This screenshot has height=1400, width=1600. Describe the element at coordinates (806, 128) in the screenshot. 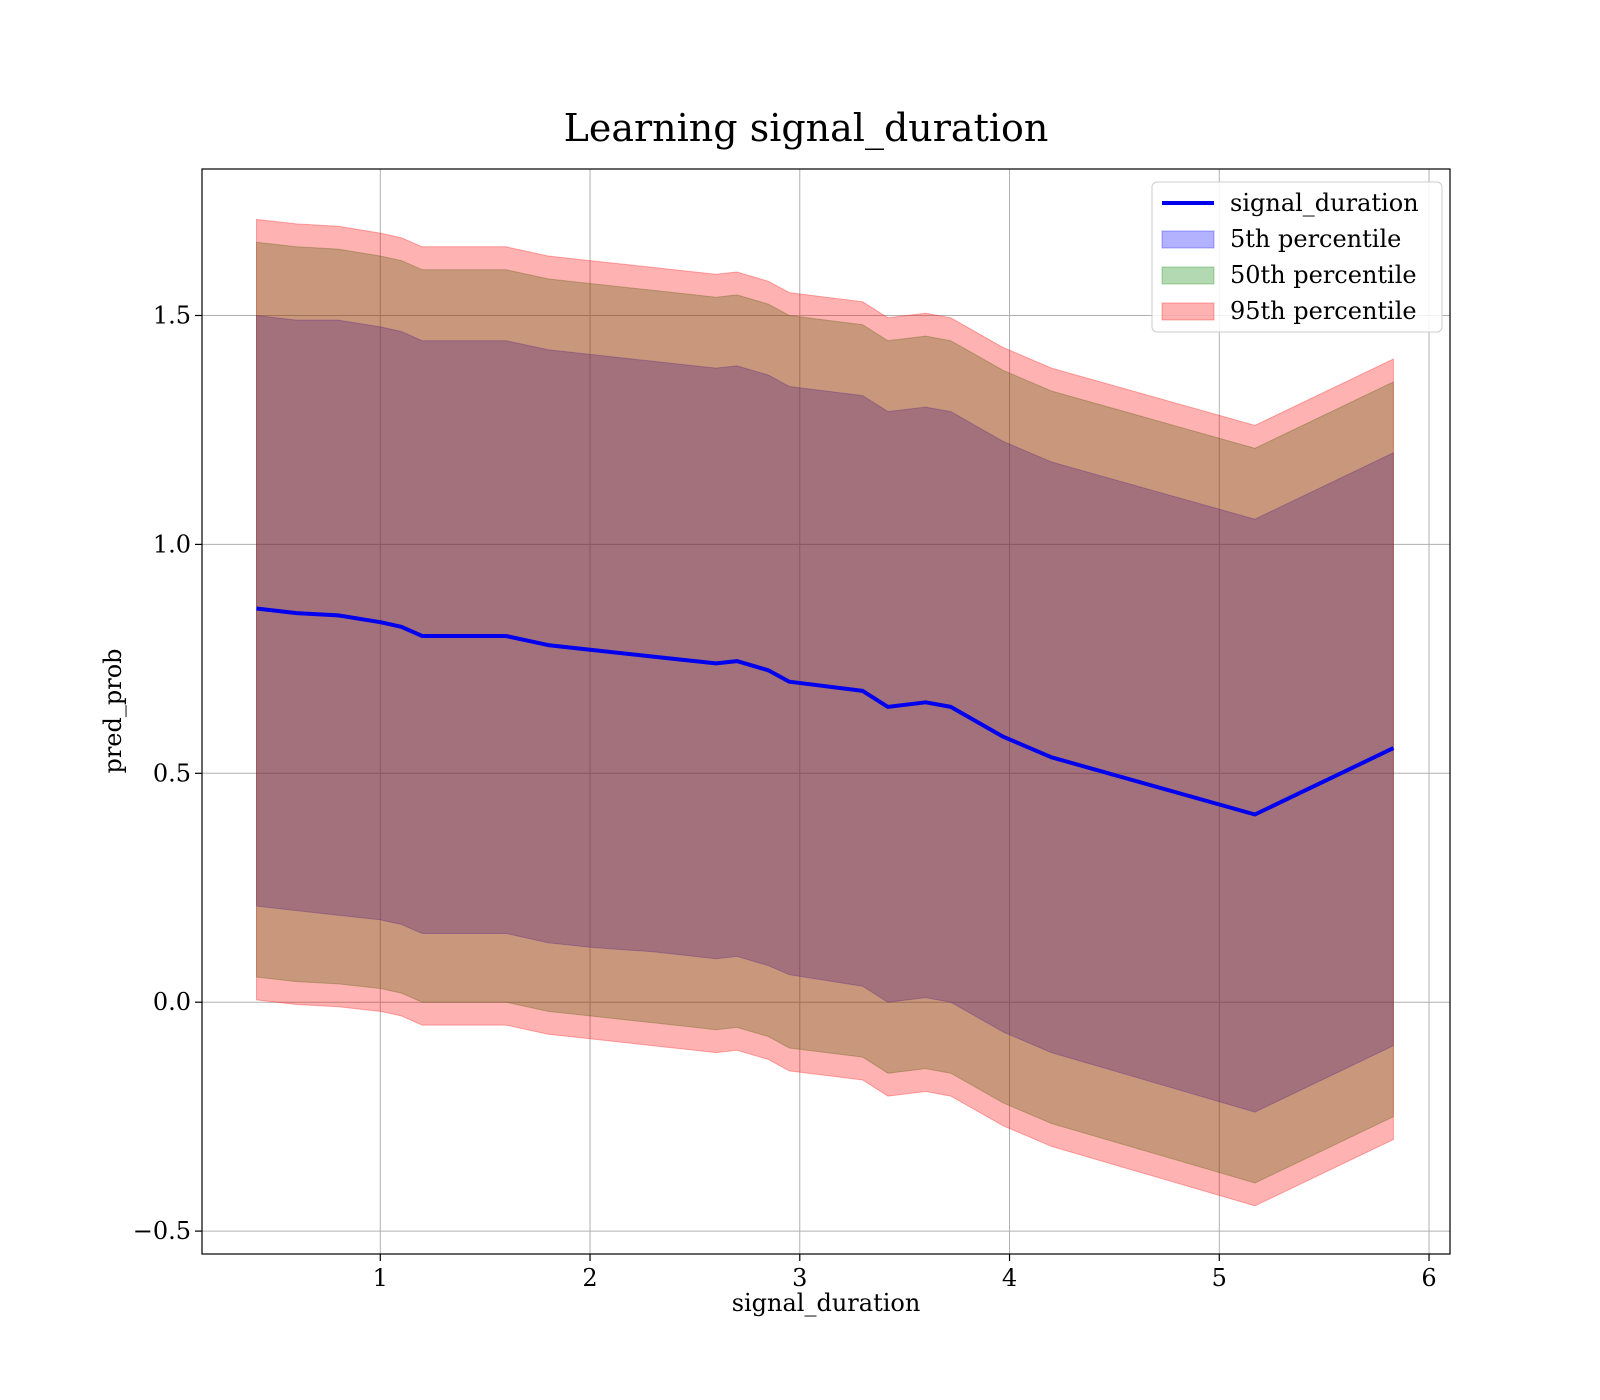

I see `chart-title: Learning signal_duration` at that location.